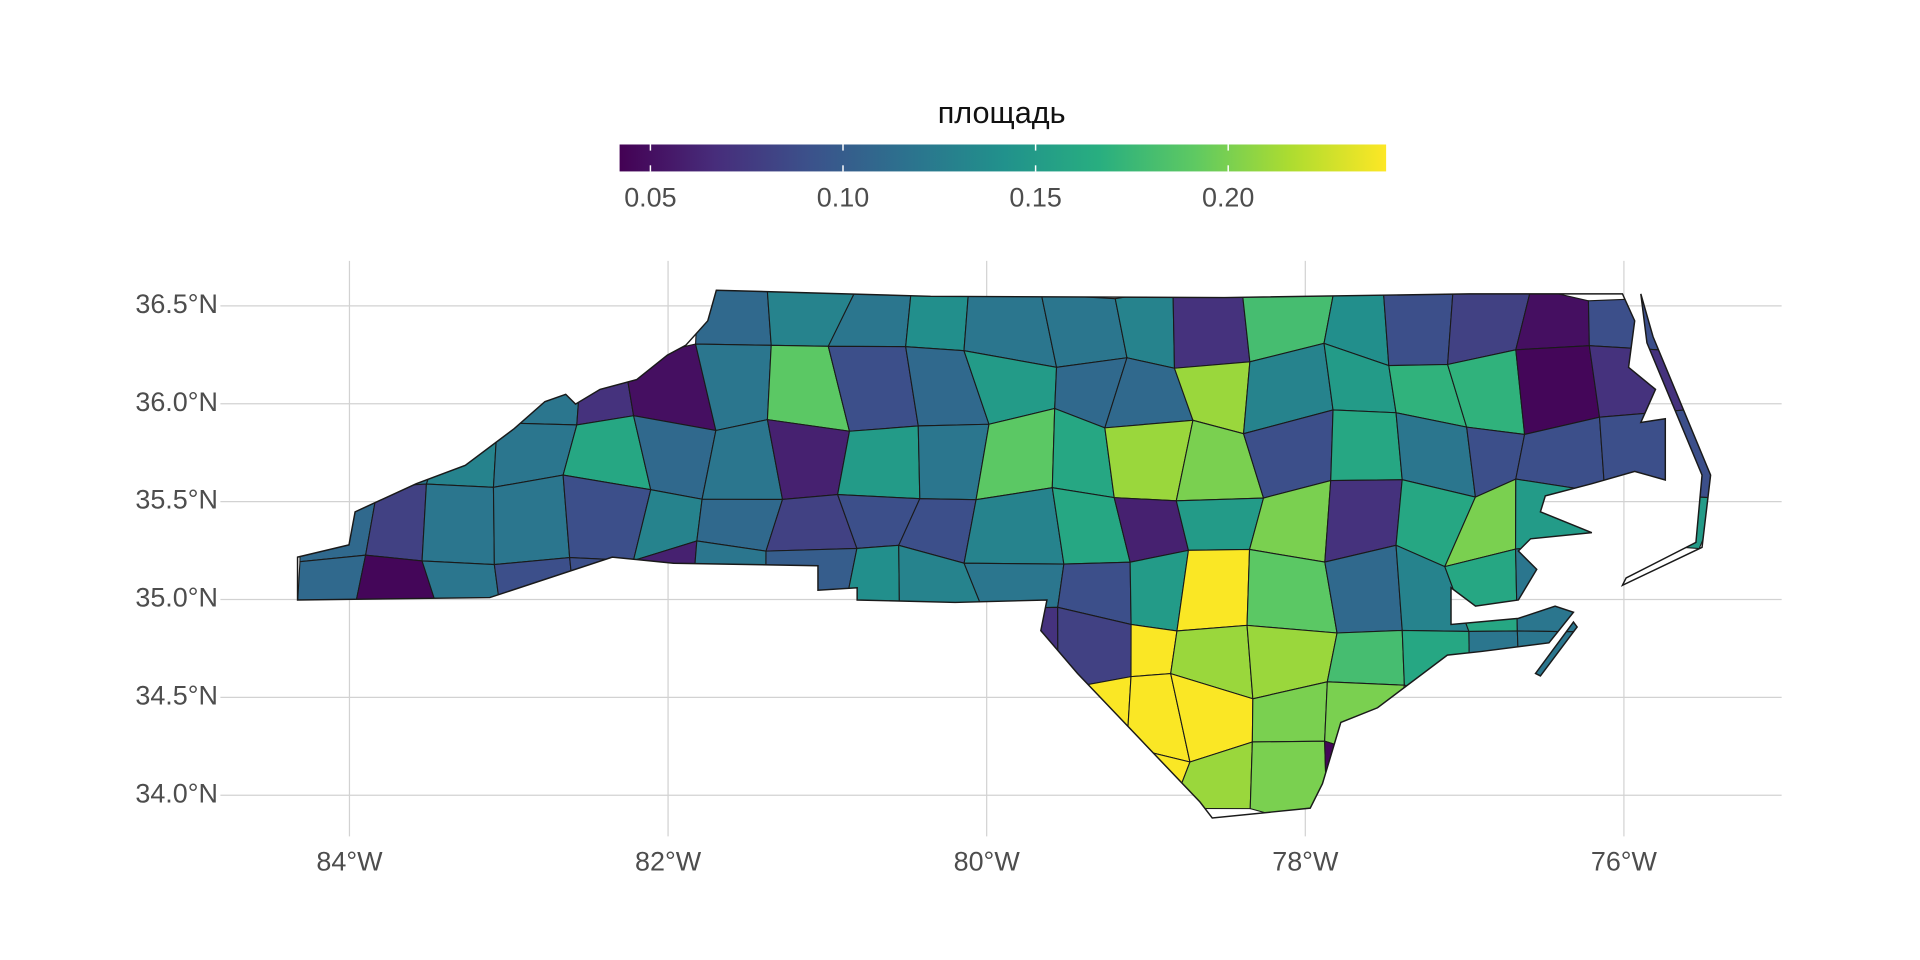 This screenshot has height=960, width=1920. Describe the element at coordinates (1305, 861) in the screenshot. I see `x-tick-label: 78°W` at that location.